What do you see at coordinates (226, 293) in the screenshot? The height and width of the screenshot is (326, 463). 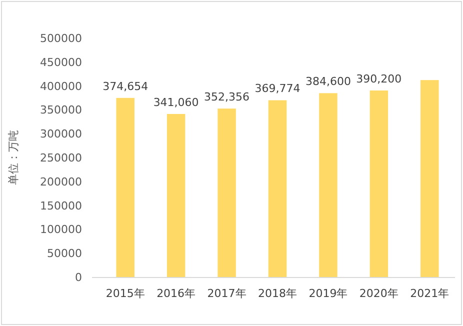 I see `x-tick-label: 2017年` at bounding box center [226, 293].